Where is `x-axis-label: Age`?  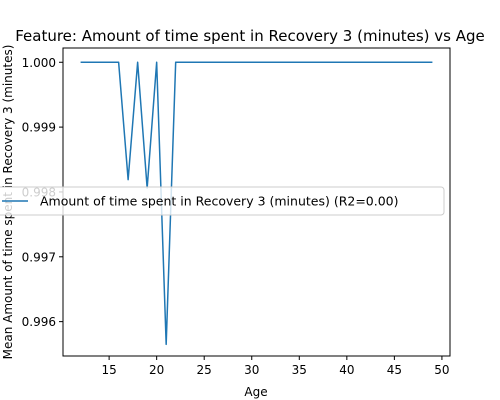
x-axis-label: Age is located at coordinates (255, 392).